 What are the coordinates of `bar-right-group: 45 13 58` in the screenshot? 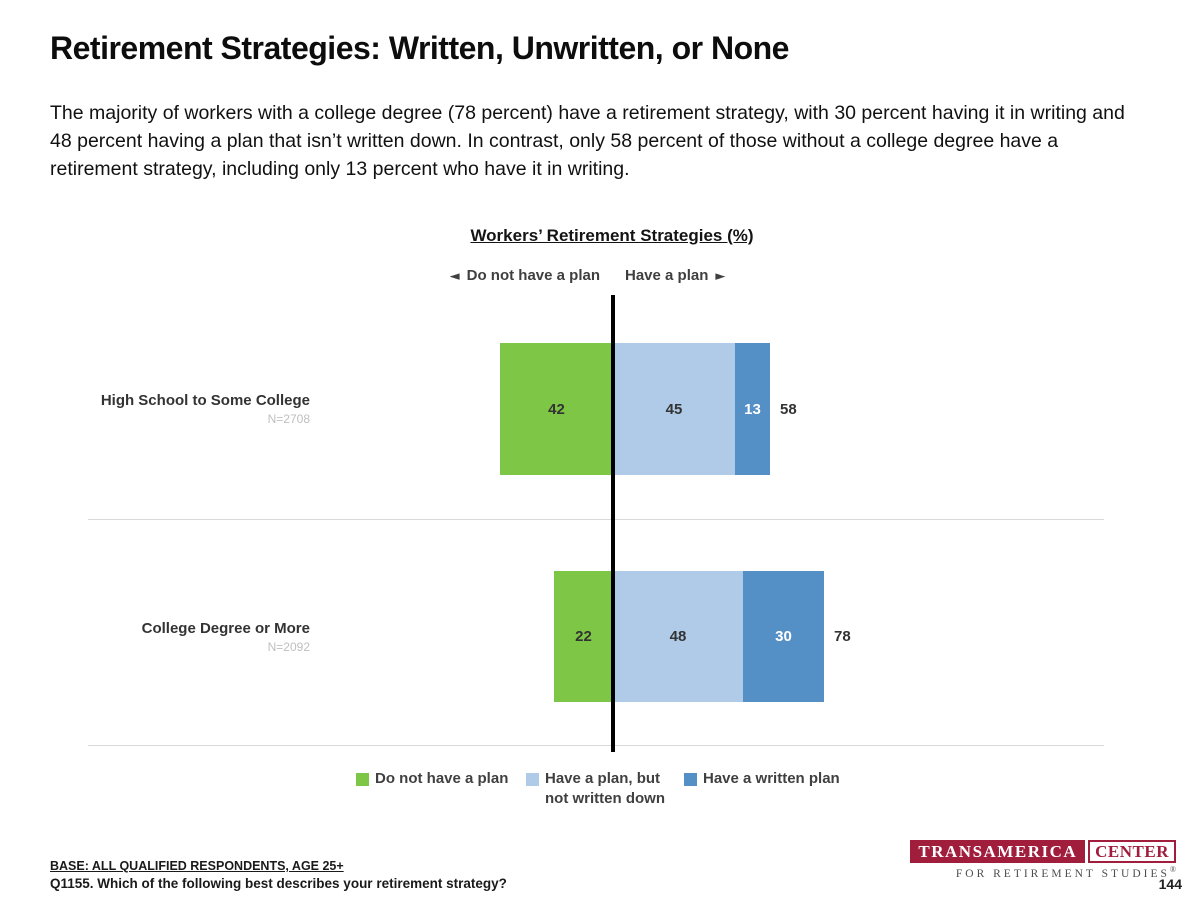 It's located at (705, 409).